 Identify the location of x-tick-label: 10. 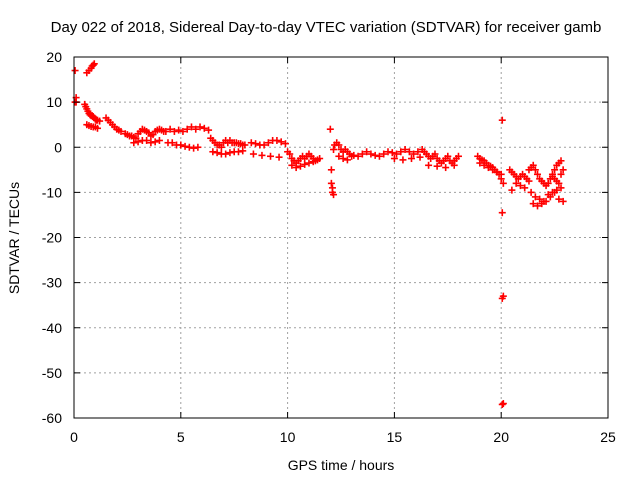
(288, 437).